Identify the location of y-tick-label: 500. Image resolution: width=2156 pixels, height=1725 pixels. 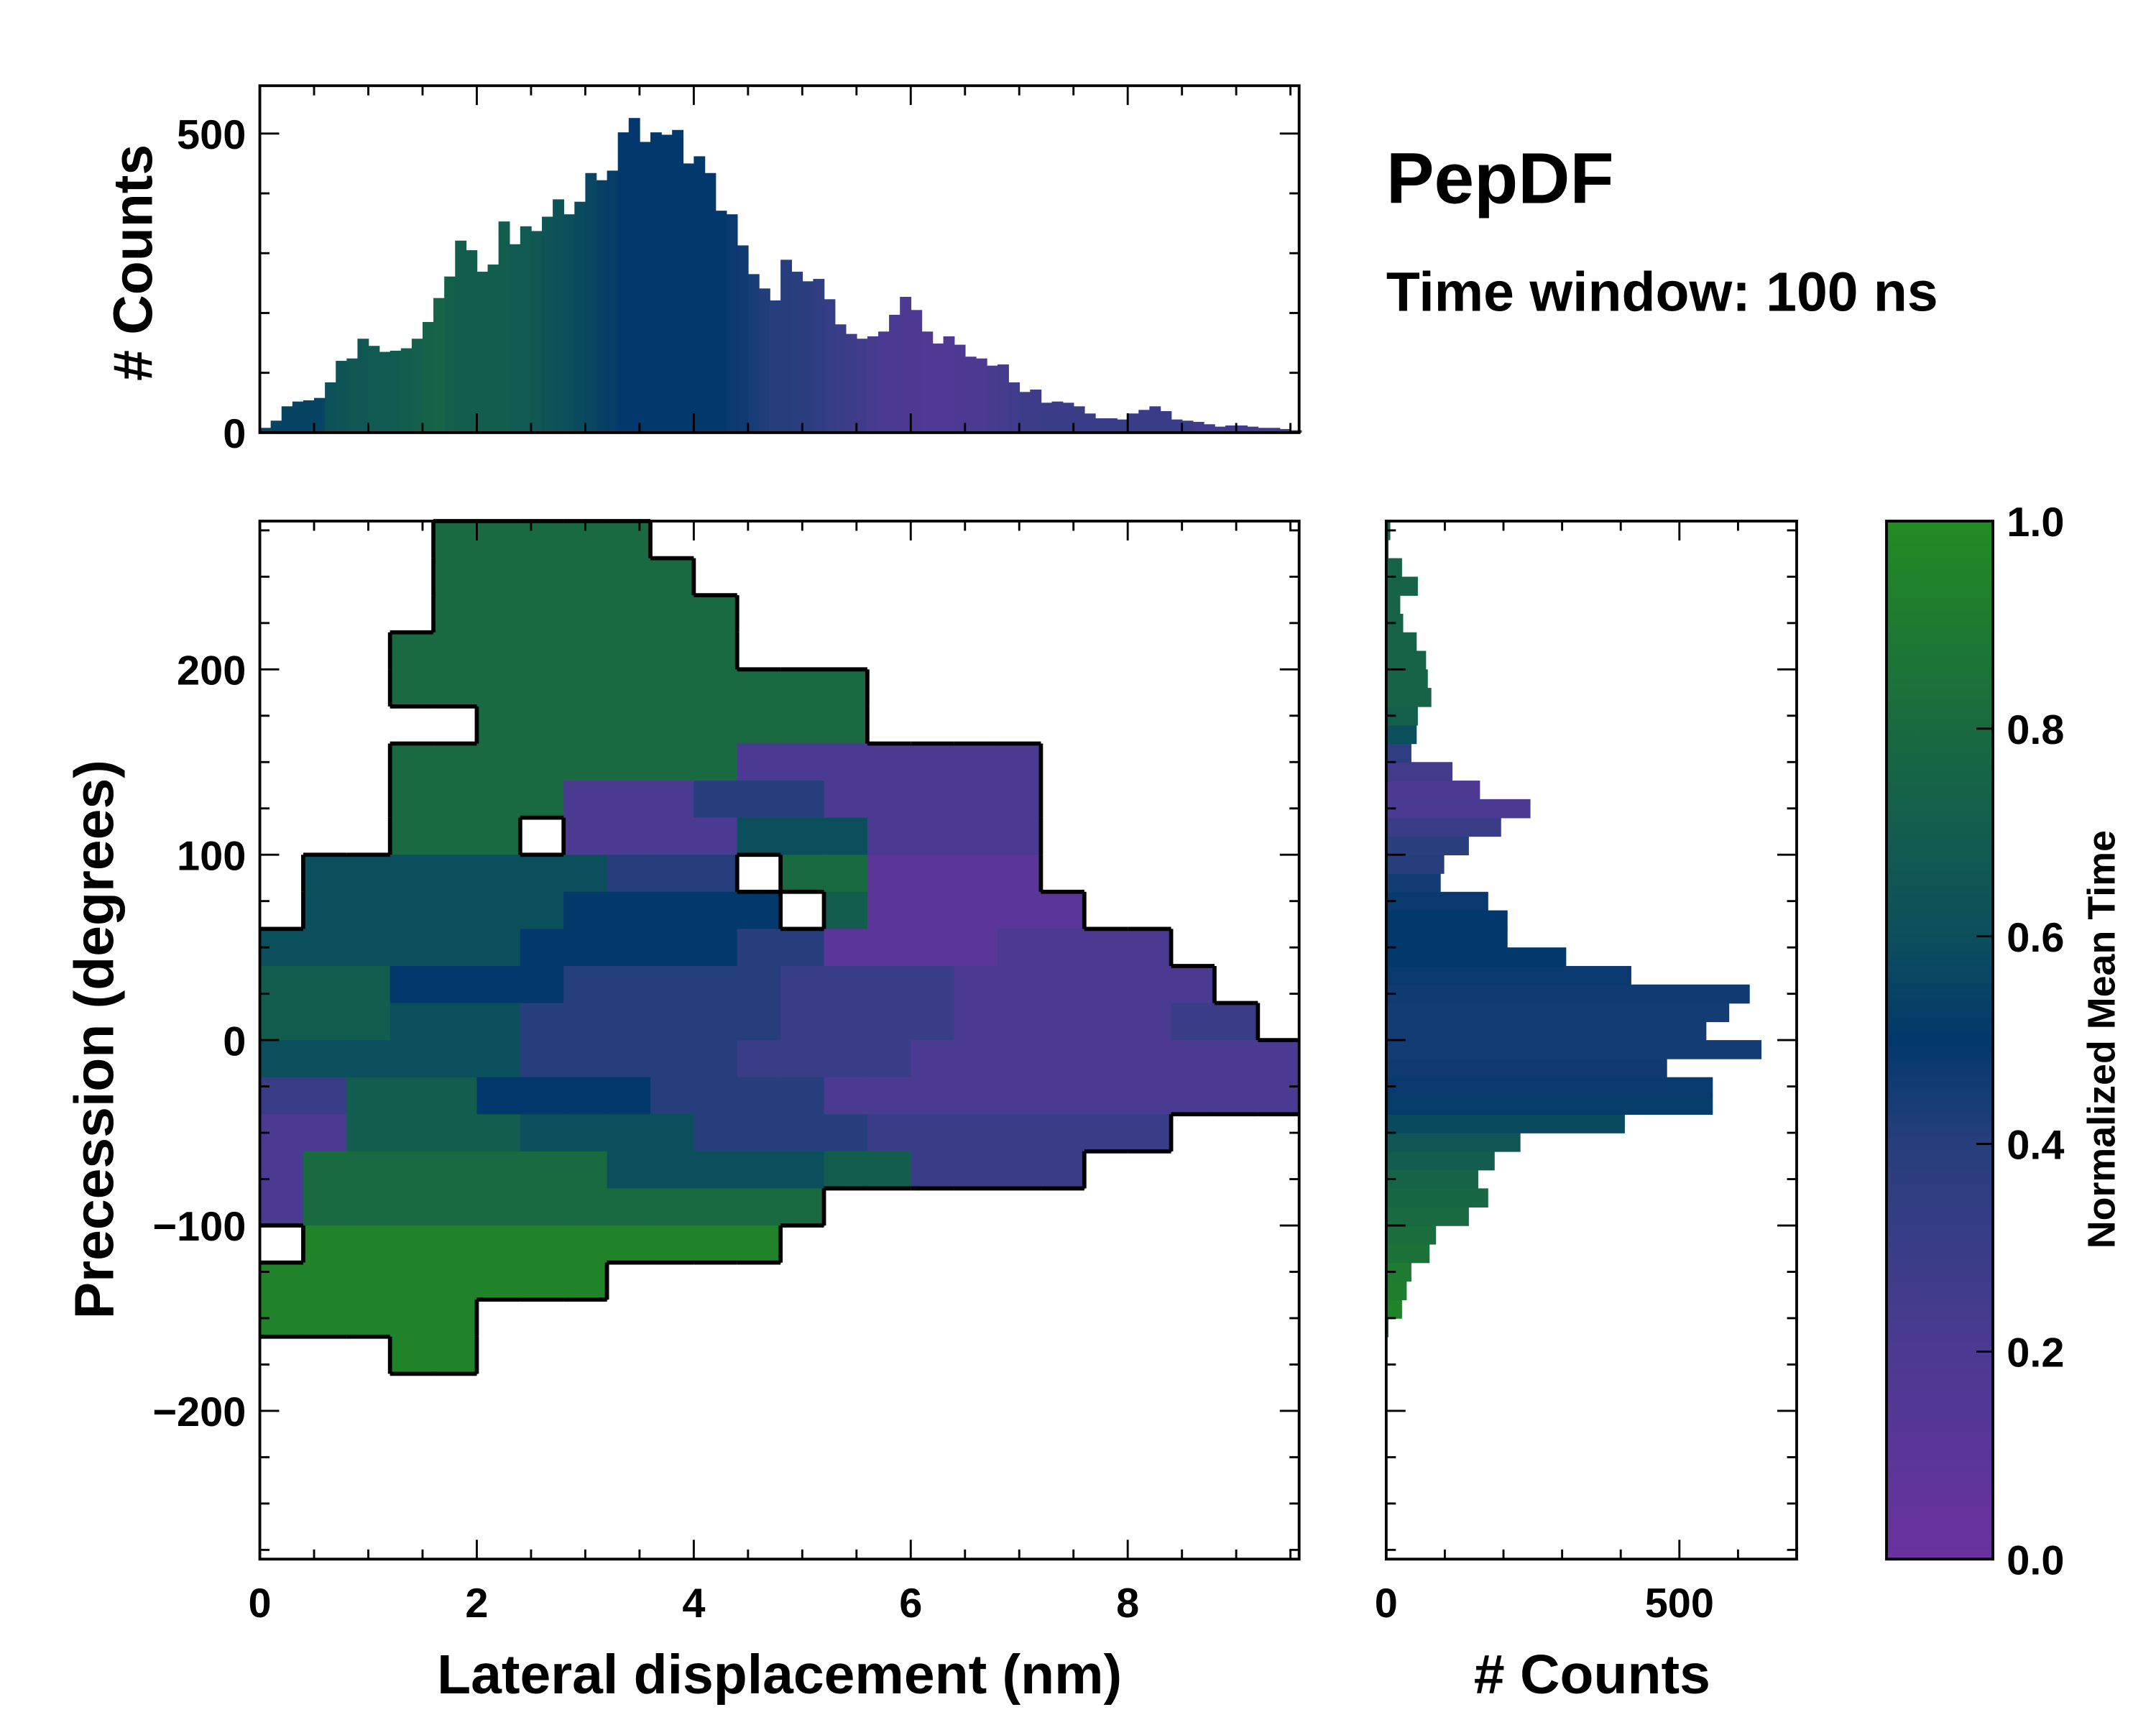
(211, 135).